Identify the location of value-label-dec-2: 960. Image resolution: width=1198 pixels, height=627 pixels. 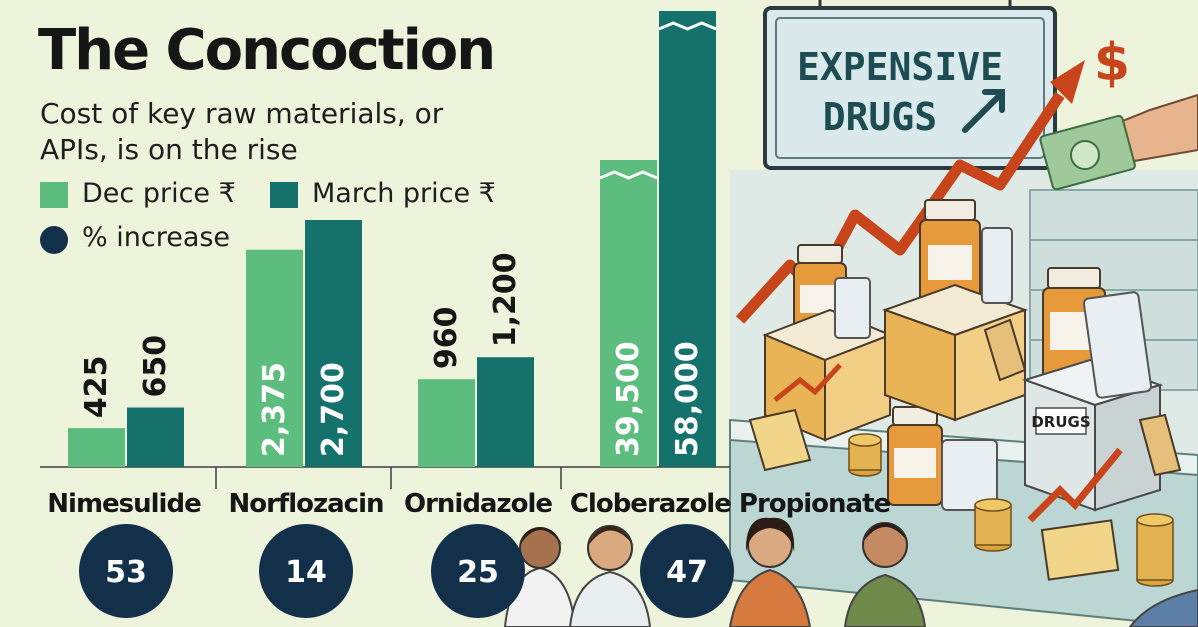
(446, 338).